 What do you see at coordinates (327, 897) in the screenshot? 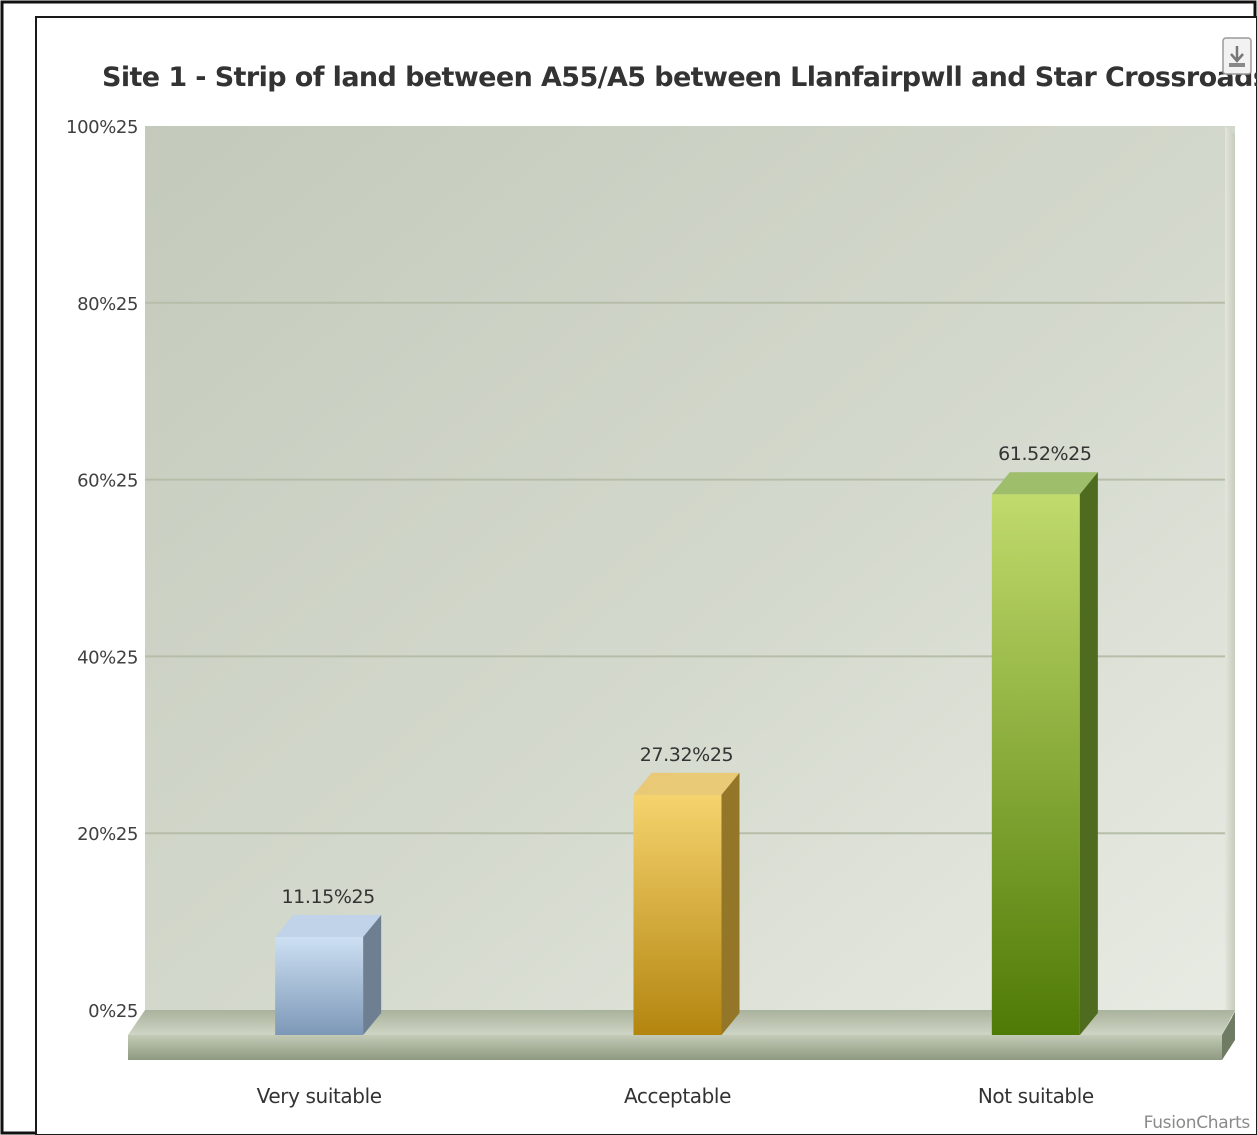
I see `data-label: 11.15%25` at bounding box center [327, 897].